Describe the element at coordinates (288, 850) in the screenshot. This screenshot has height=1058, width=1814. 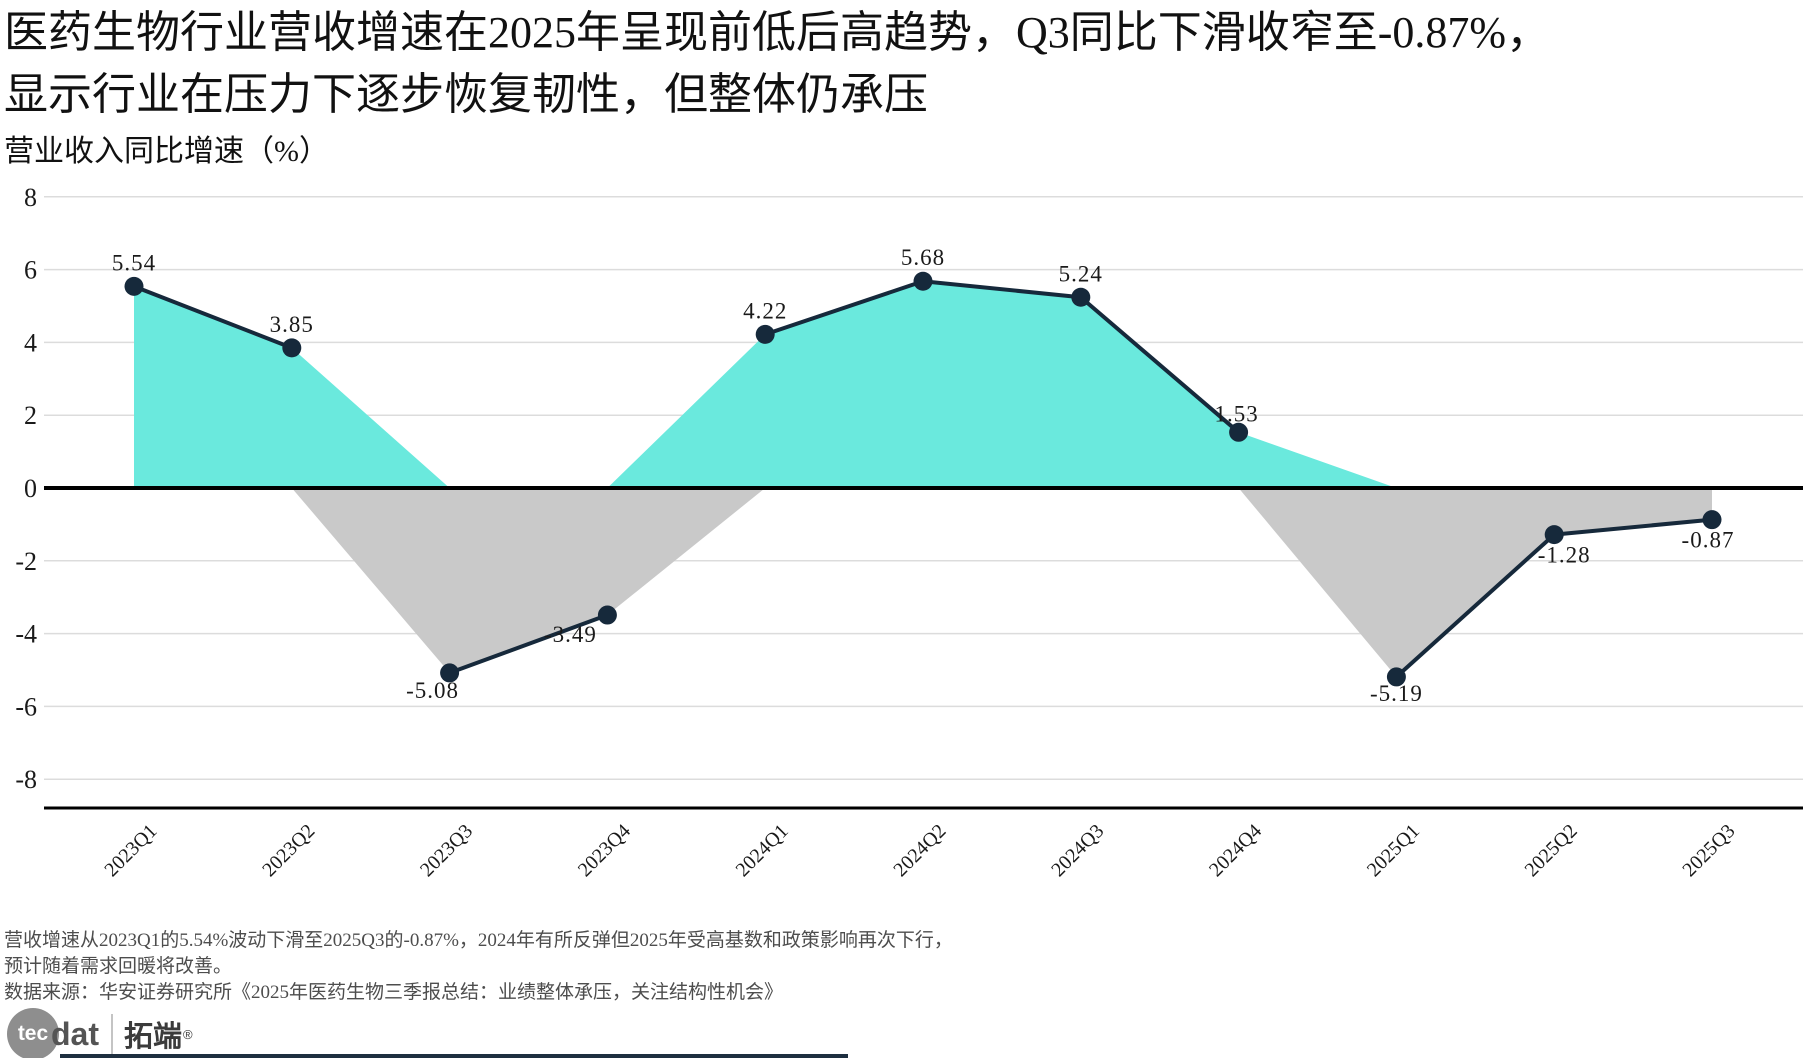
I see `x-tick-label-2023Q2: 2023Q2` at that location.